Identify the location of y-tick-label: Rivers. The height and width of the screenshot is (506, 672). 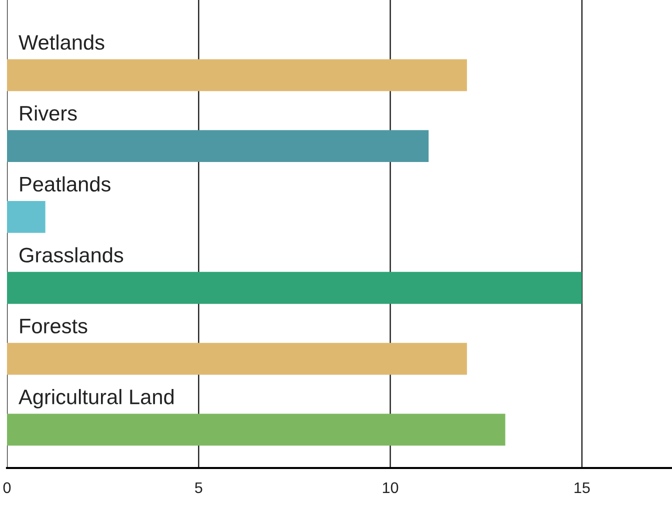
(48, 113).